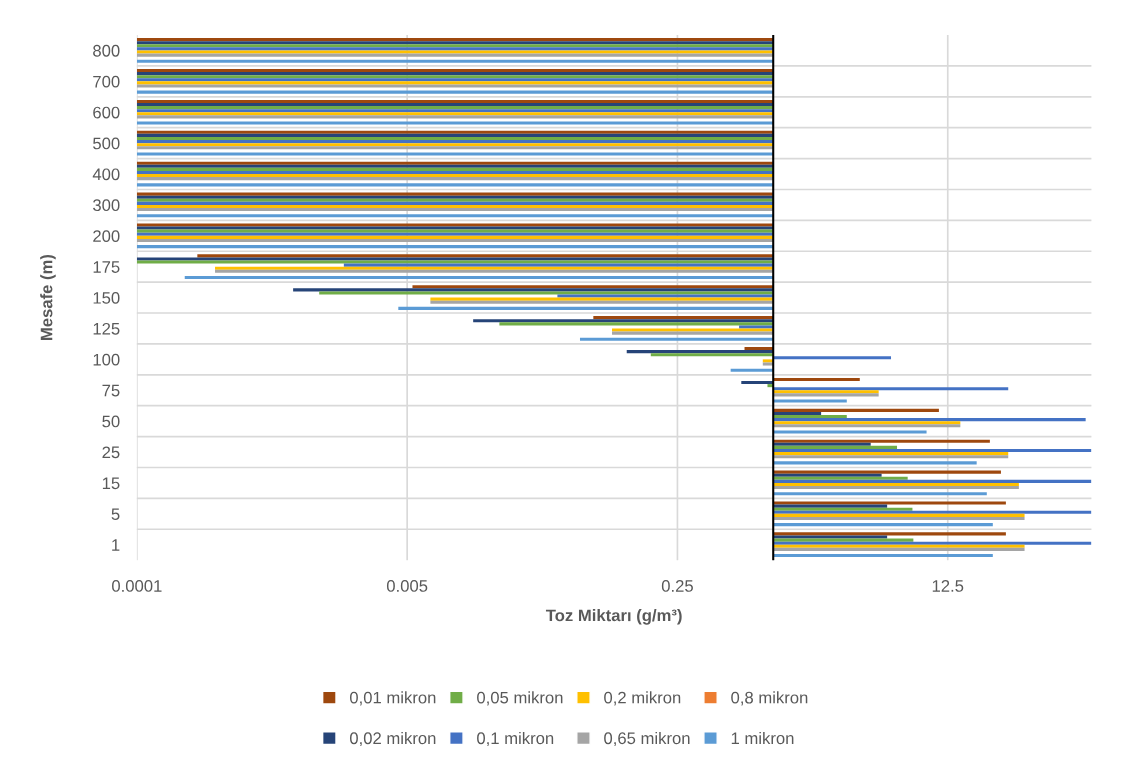 This screenshot has height=778, width=1131. Describe the element at coordinates (106, 81) in the screenshot. I see `y-tick-label: 700` at that location.